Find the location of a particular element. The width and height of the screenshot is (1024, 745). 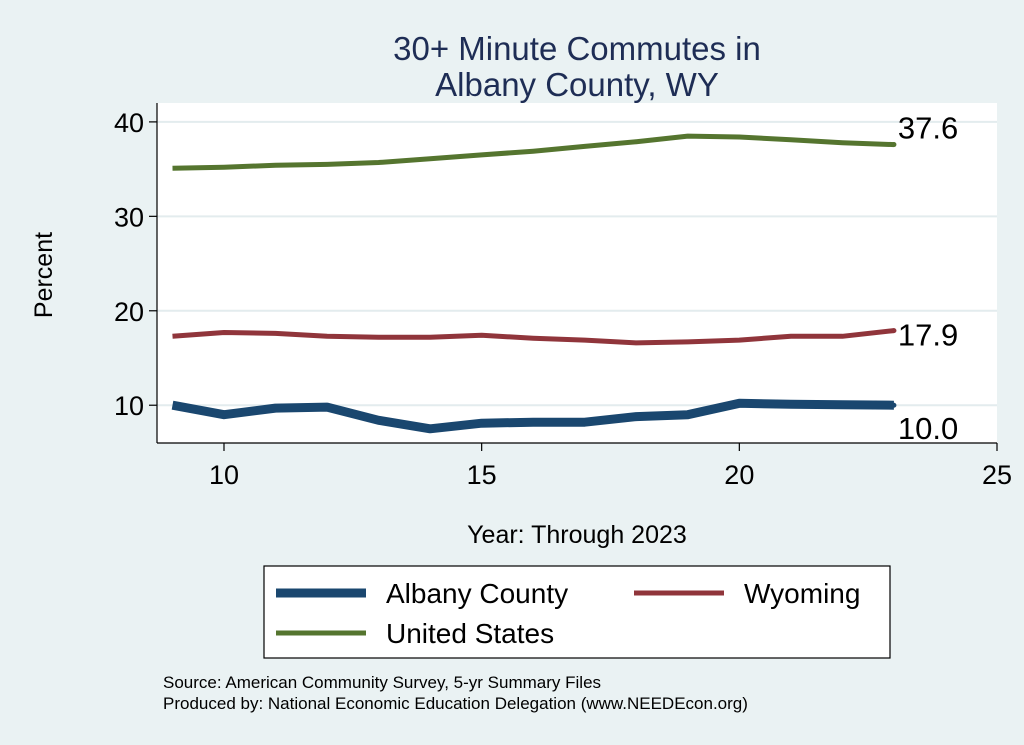

legend-label-wyoming: Wyoming is located at coordinates (802, 593).